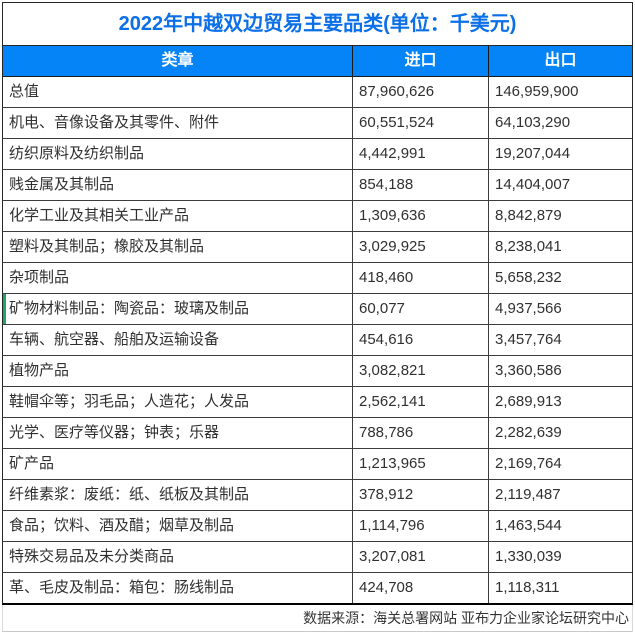 The width and height of the screenshot is (635, 632). Describe the element at coordinates (92, 556) in the screenshot. I see `category-cell: 特殊交易品及未分类商品` at that location.